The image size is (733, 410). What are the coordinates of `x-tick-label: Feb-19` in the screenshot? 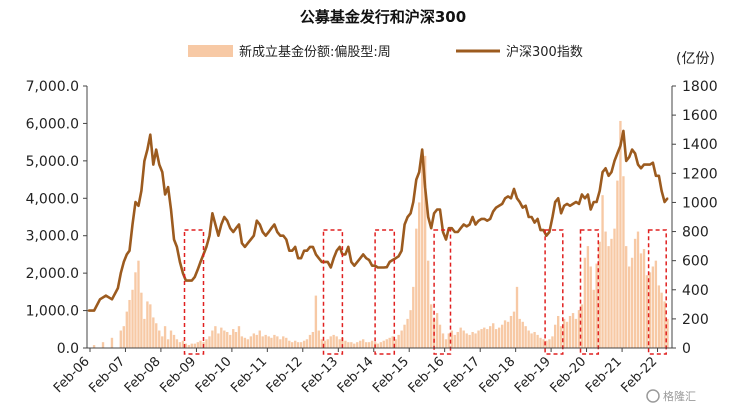 It's located at (533, 375).